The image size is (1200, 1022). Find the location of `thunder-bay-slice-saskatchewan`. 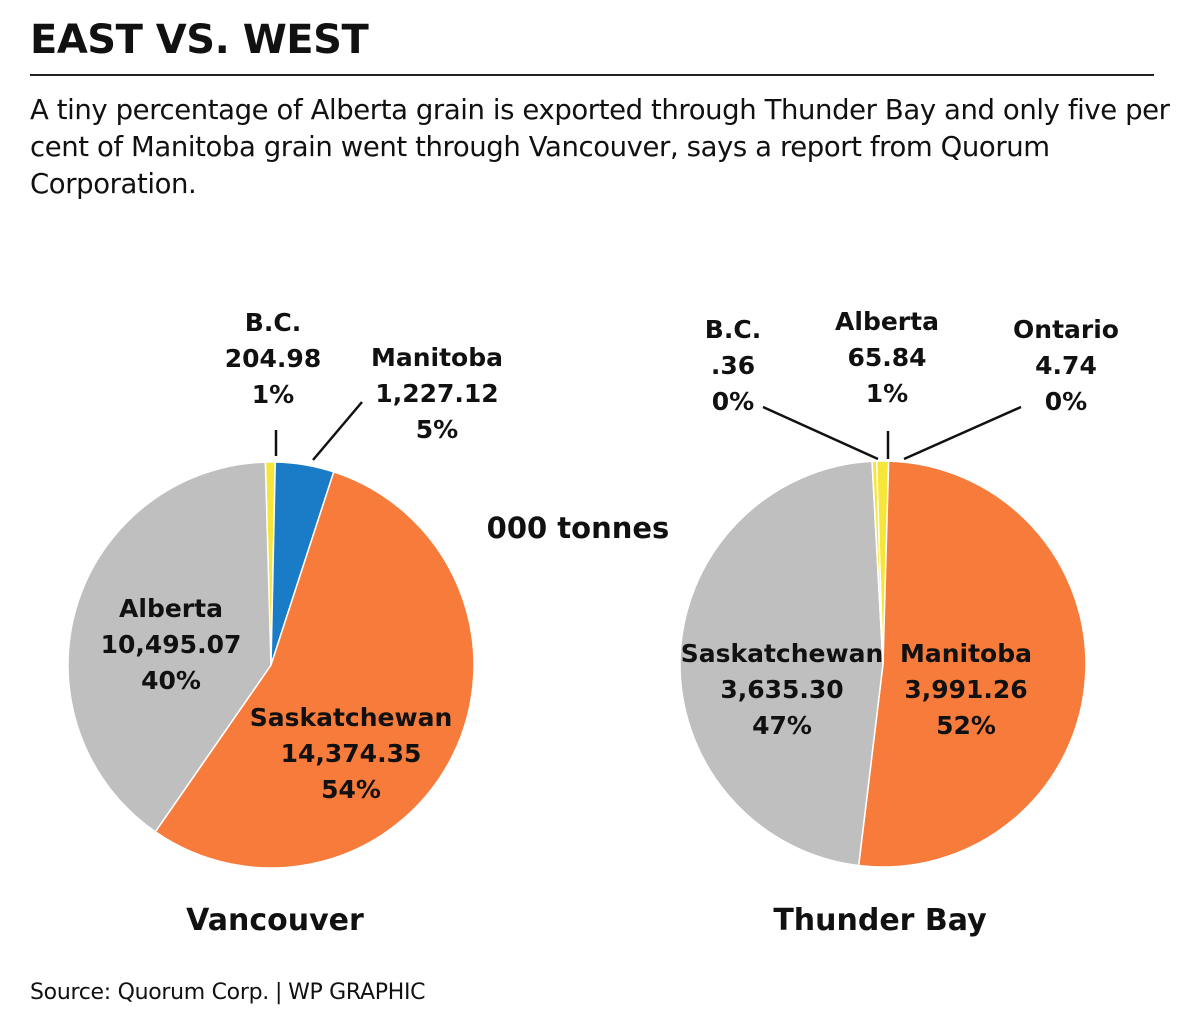

thunder-bay-slice-saskatchewan is located at coordinates (781, 663).